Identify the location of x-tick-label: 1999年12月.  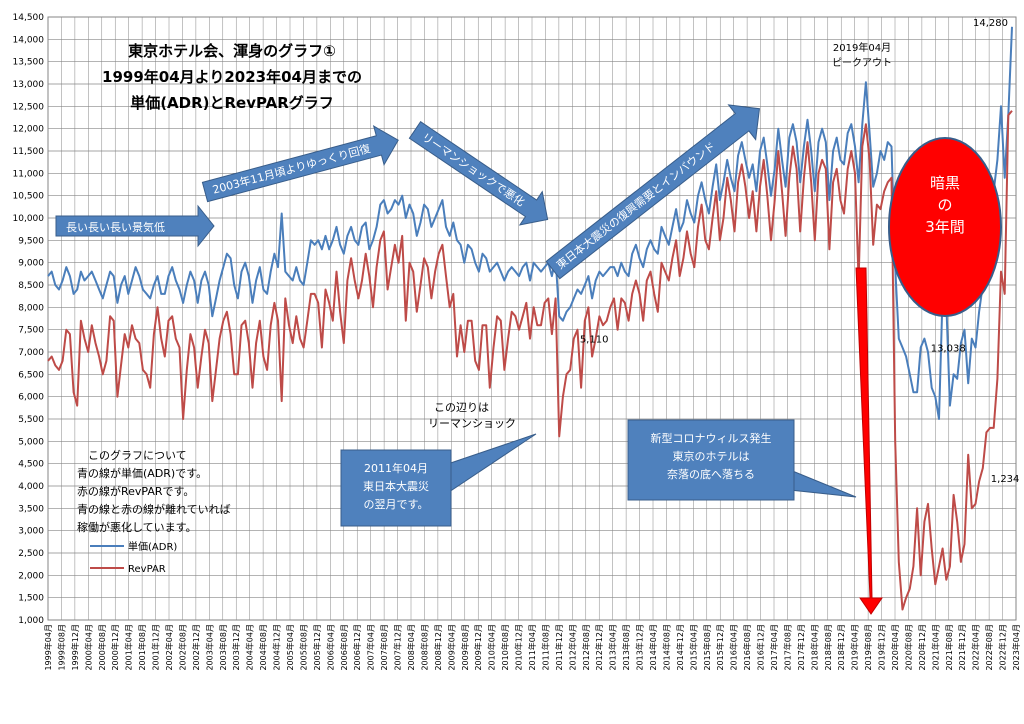
(75, 647).